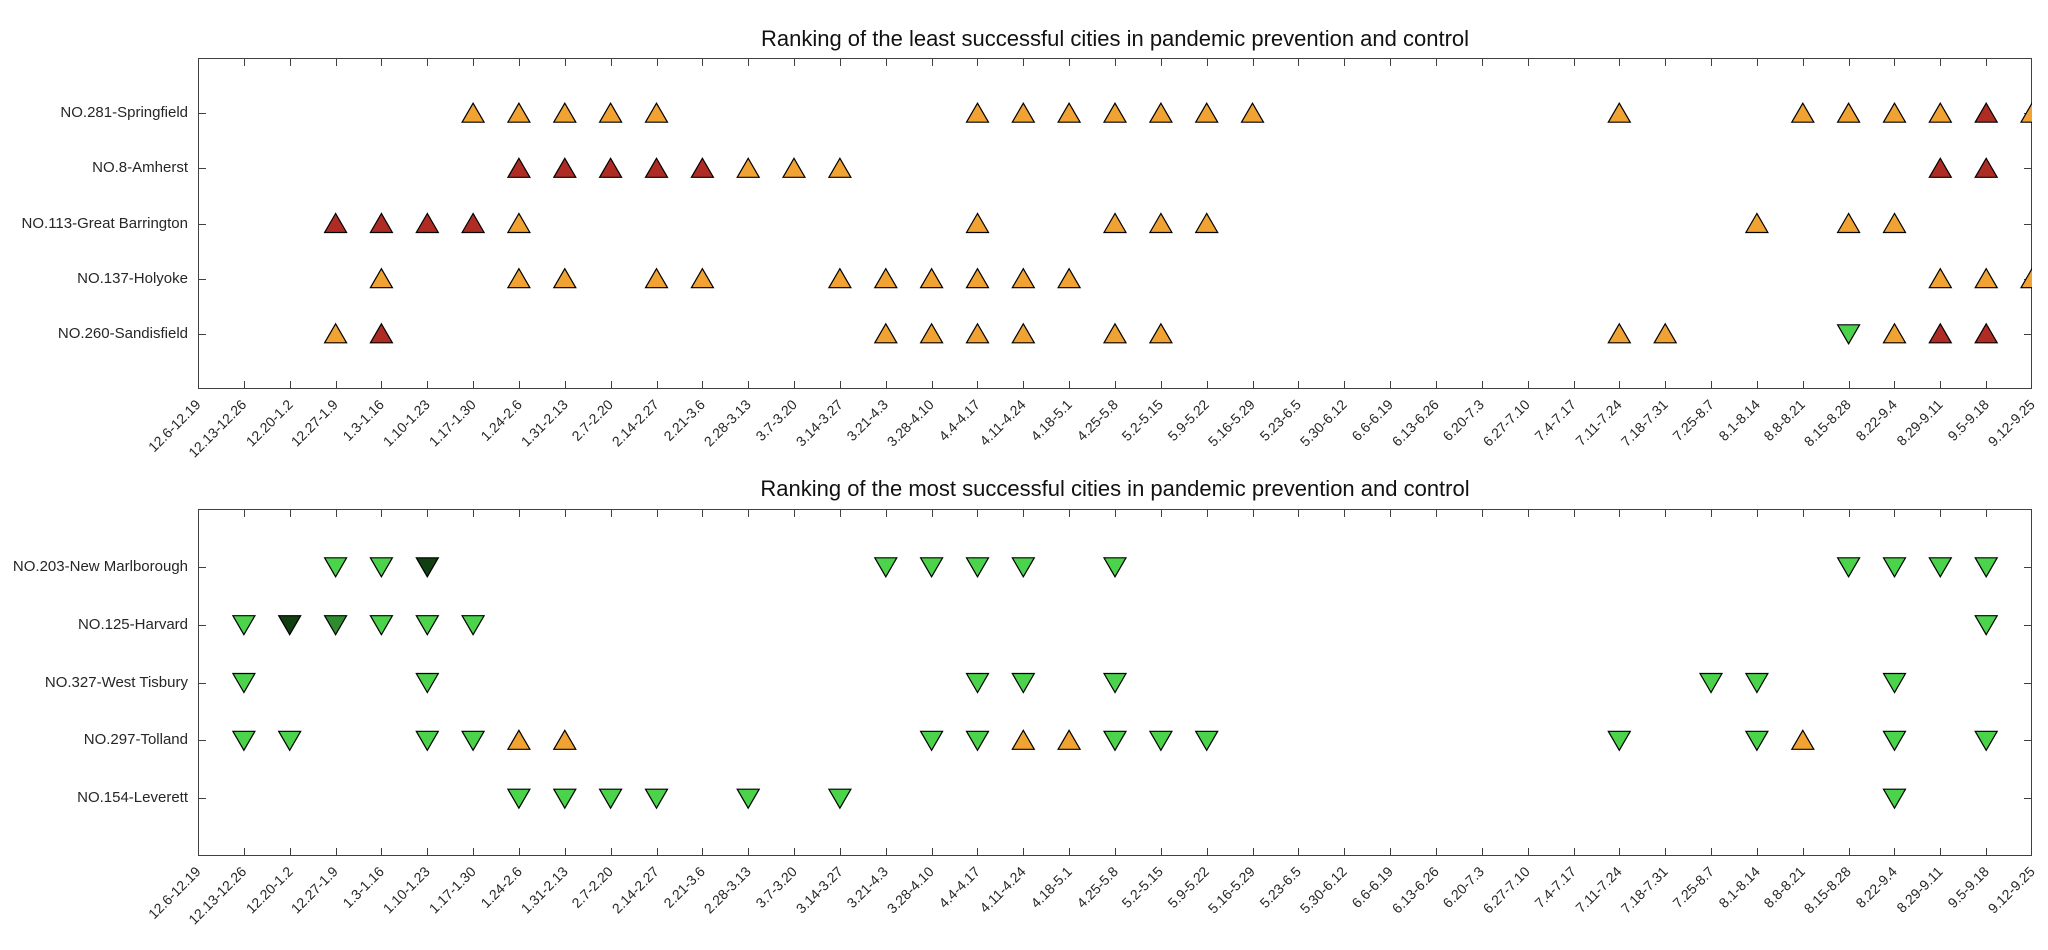 The image size is (2048, 950). I want to click on x-tick-label: 2.7-2.20, so click(592, 887).